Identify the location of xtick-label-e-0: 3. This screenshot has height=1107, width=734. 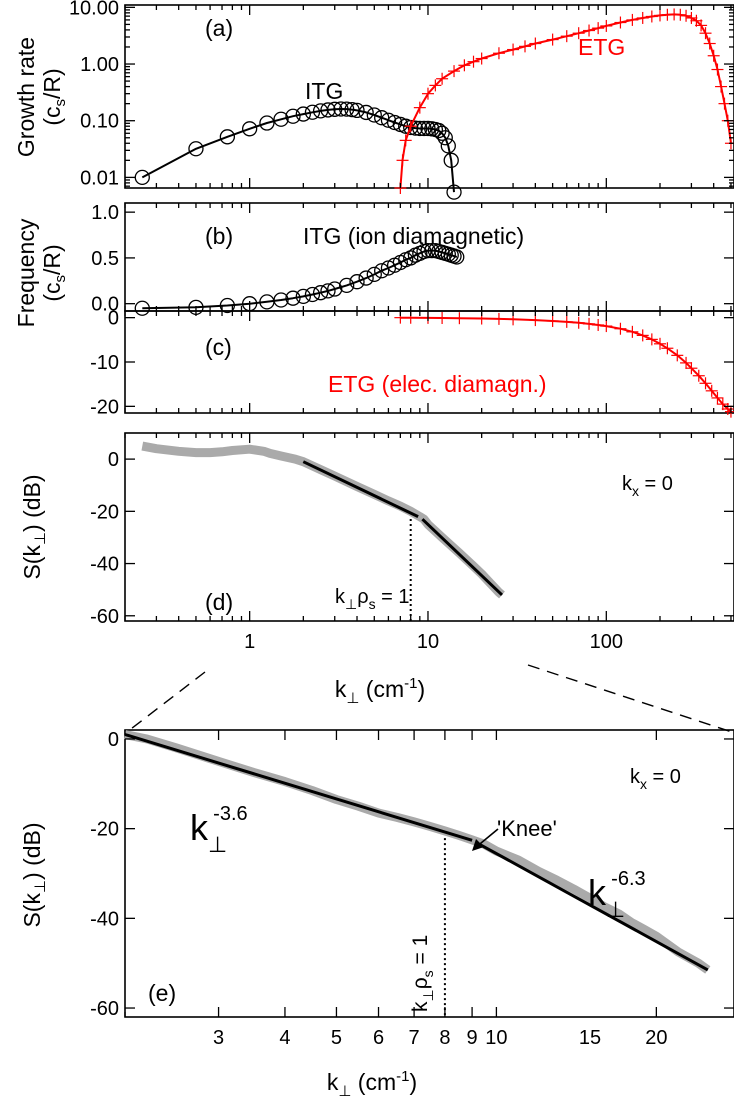
(218, 1038).